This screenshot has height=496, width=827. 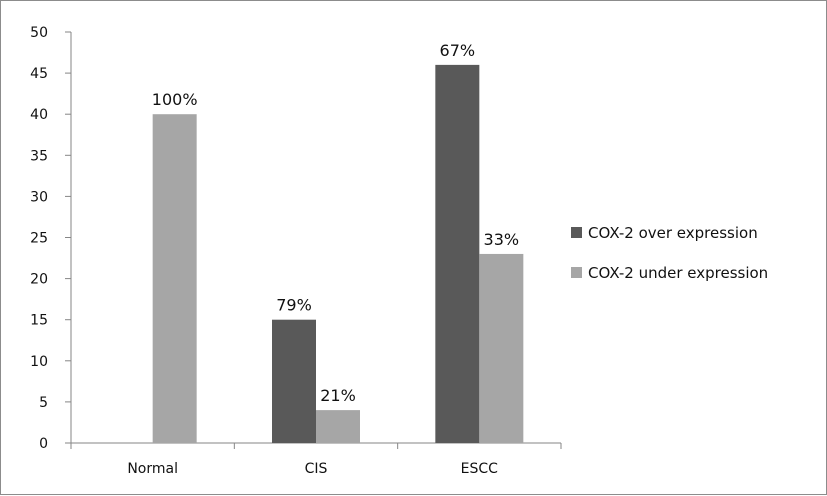 What do you see at coordinates (39, 321) in the screenshot?
I see `y-tick-label: 15` at bounding box center [39, 321].